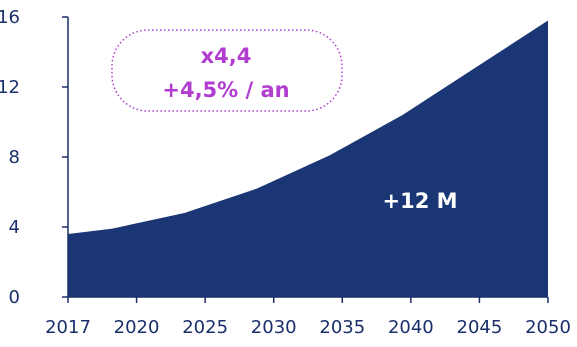 The height and width of the screenshot is (347, 577). I want to click on x-tick-label: 2017, so click(68, 327).